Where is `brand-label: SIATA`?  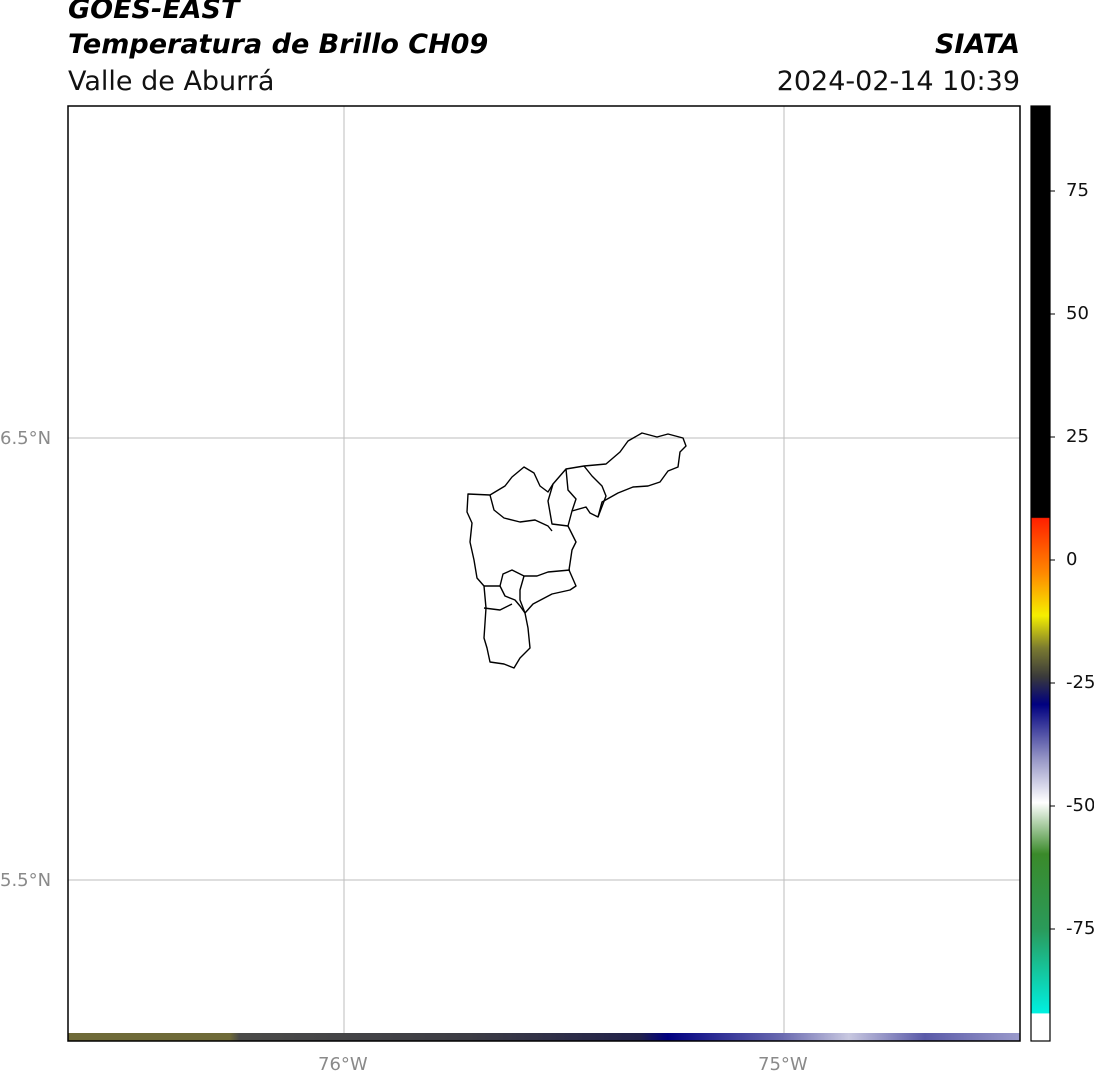 brand-label: SIATA is located at coordinates (977, 44).